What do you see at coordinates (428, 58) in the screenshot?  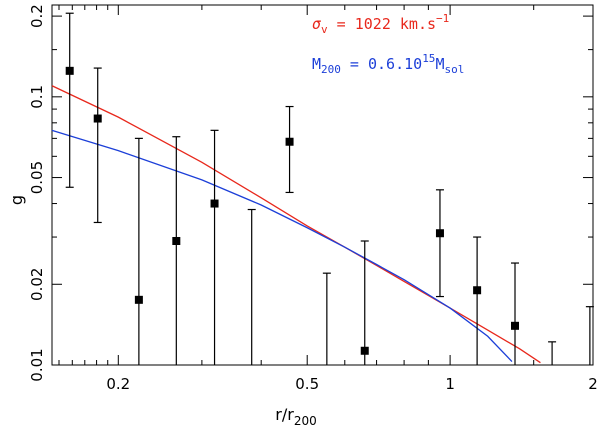 I see `legend-m200-sup: 15` at bounding box center [428, 58].